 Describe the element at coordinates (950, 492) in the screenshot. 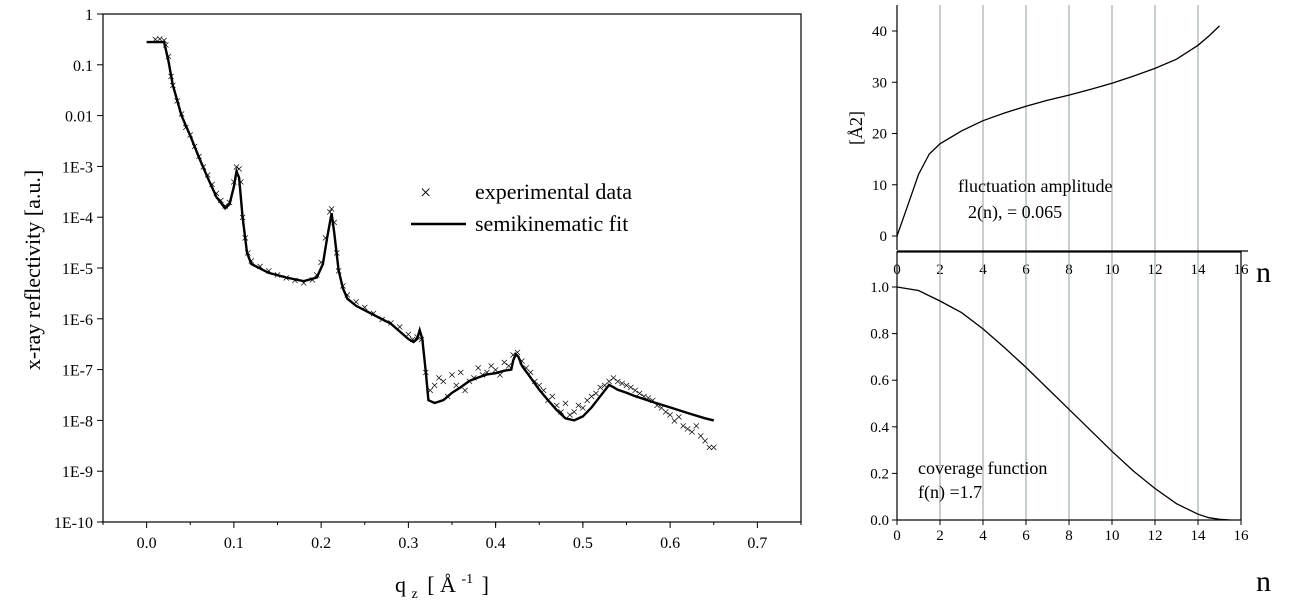

I see `coverage-annotation-formula: f(n) =1.7` at that location.